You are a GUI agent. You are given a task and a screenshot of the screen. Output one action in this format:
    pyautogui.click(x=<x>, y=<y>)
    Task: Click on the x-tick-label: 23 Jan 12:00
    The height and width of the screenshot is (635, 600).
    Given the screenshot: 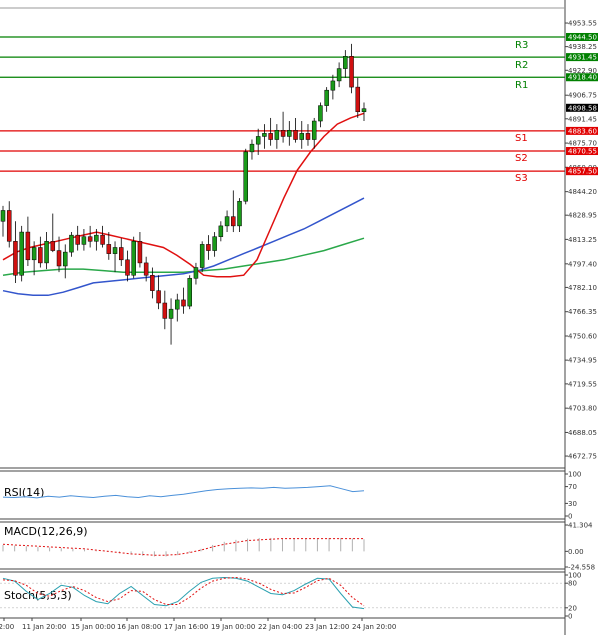 What is the action you would take?
    pyautogui.click(x=327, y=627)
    